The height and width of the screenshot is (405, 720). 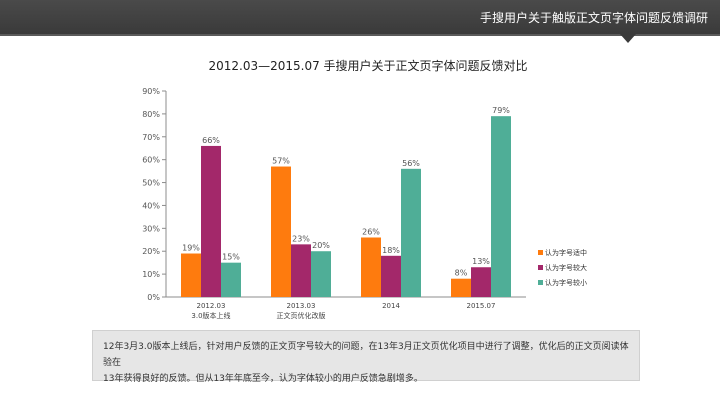 What do you see at coordinates (360, 17) in the screenshot?
I see `header-bar: 手搜用户关于触版正文页字体问题反馈调研` at bounding box center [360, 17].